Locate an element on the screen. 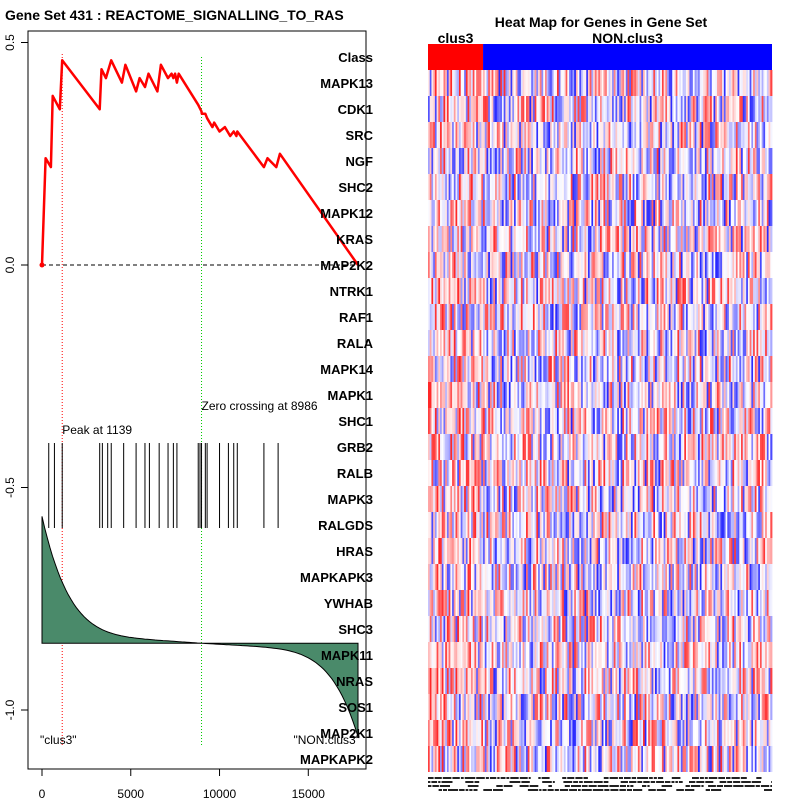 The height and width of the screenshot is (800, 800). class-label-right: "NON.clus3" is located at coordinates (326, 740).